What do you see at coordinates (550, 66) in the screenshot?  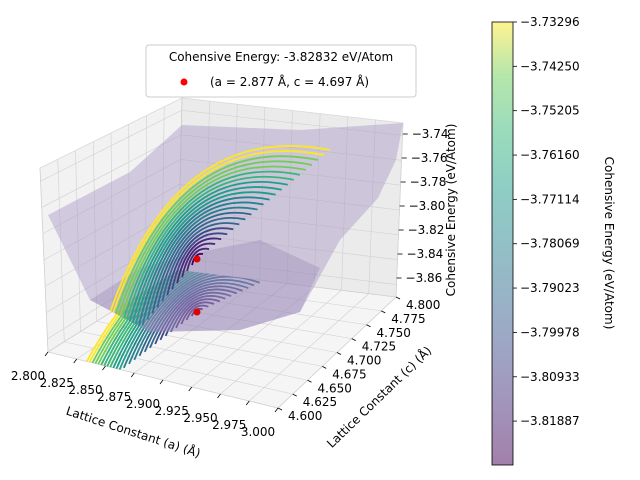 I see `colorbar-tick-label: −3.74250` at bounding box center [550, 66].